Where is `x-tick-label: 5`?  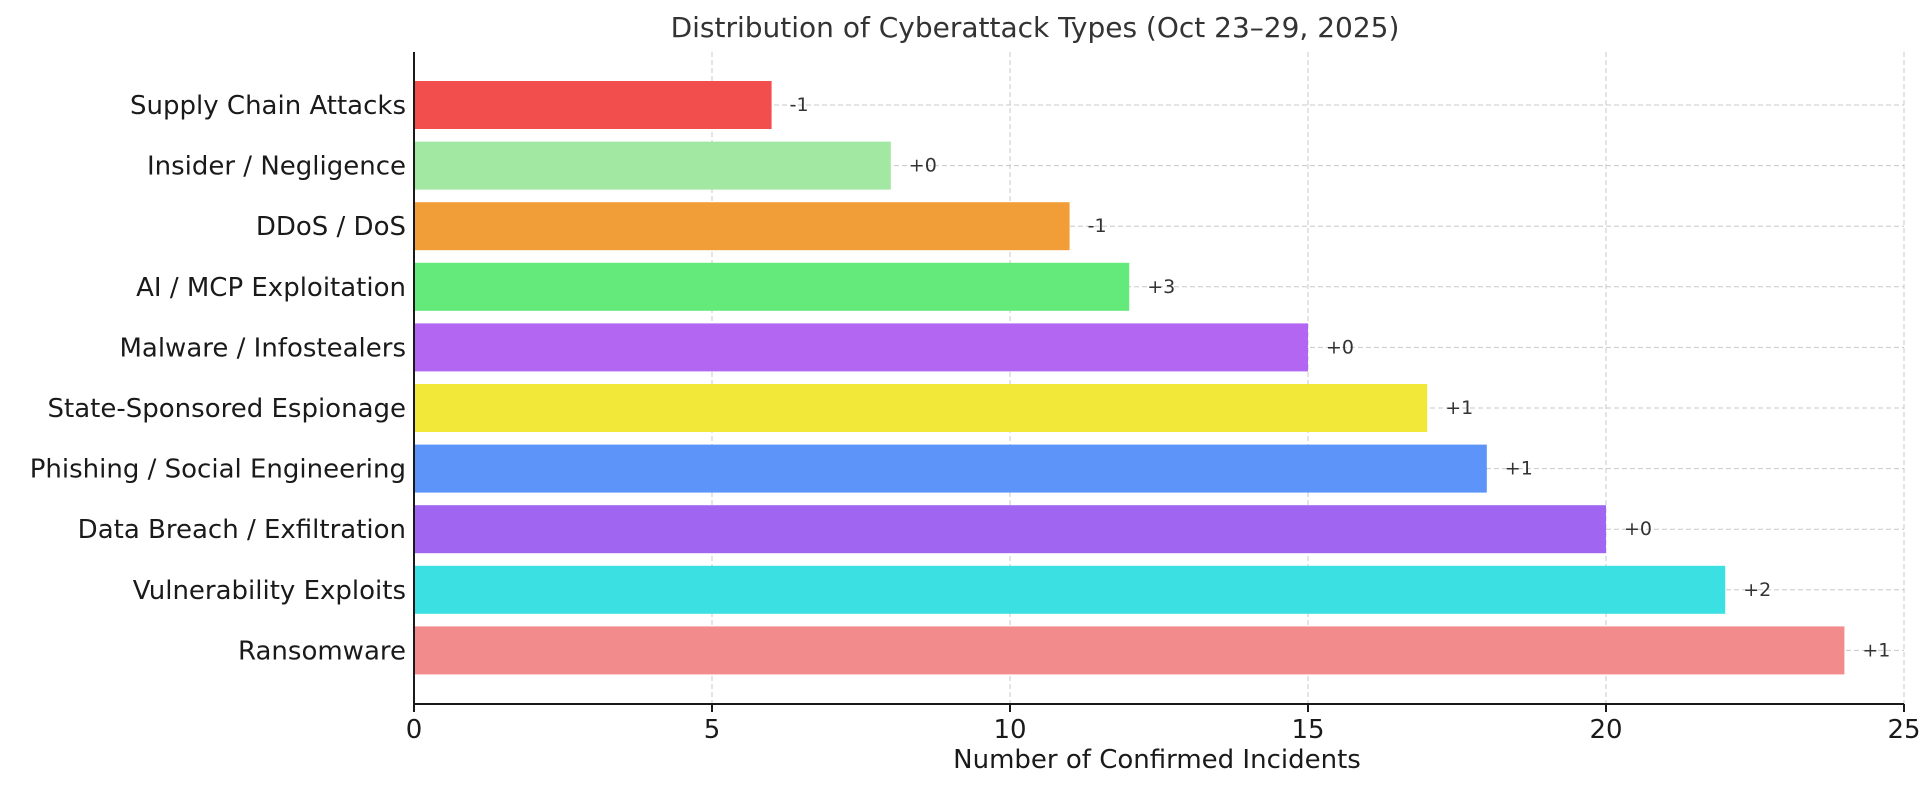 x-tick-label: 5 is located at coordinates (712, 730).